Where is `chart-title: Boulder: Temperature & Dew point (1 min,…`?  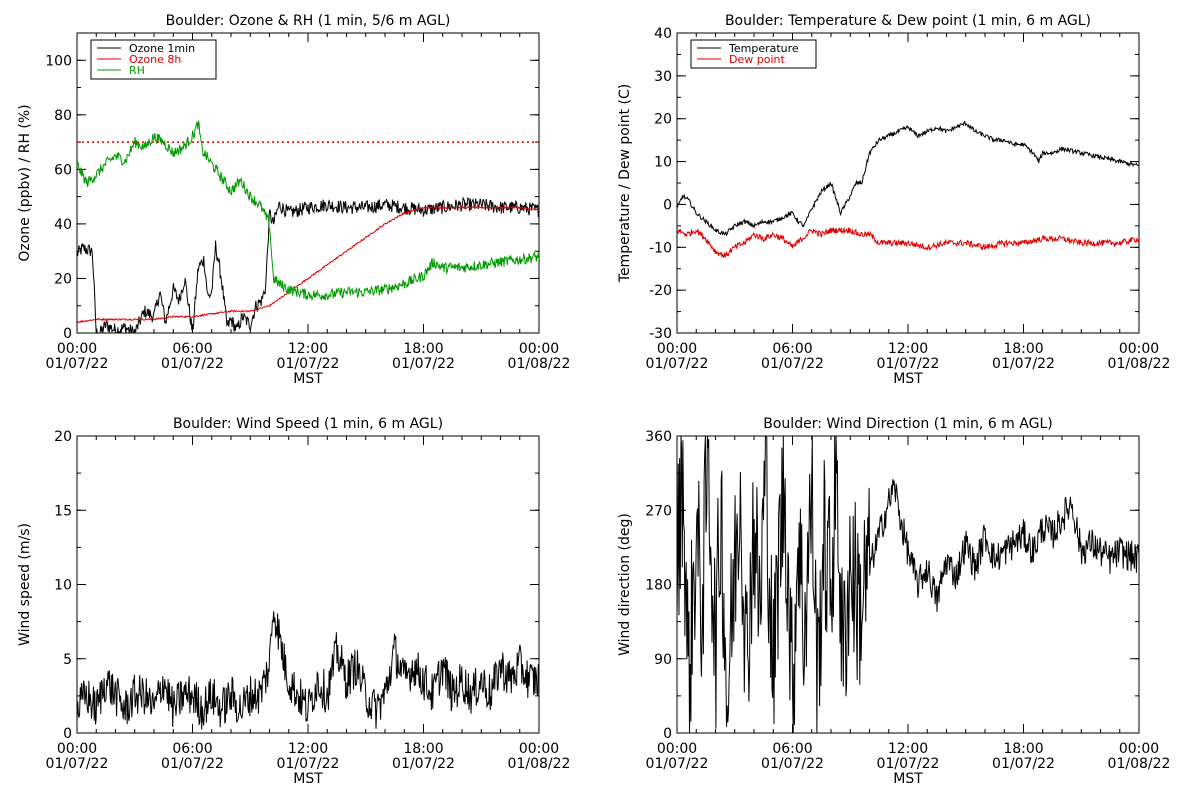
chart-title: Boulder: Temperature & Dew point (1 min,… is located at coordinates (908, 21).